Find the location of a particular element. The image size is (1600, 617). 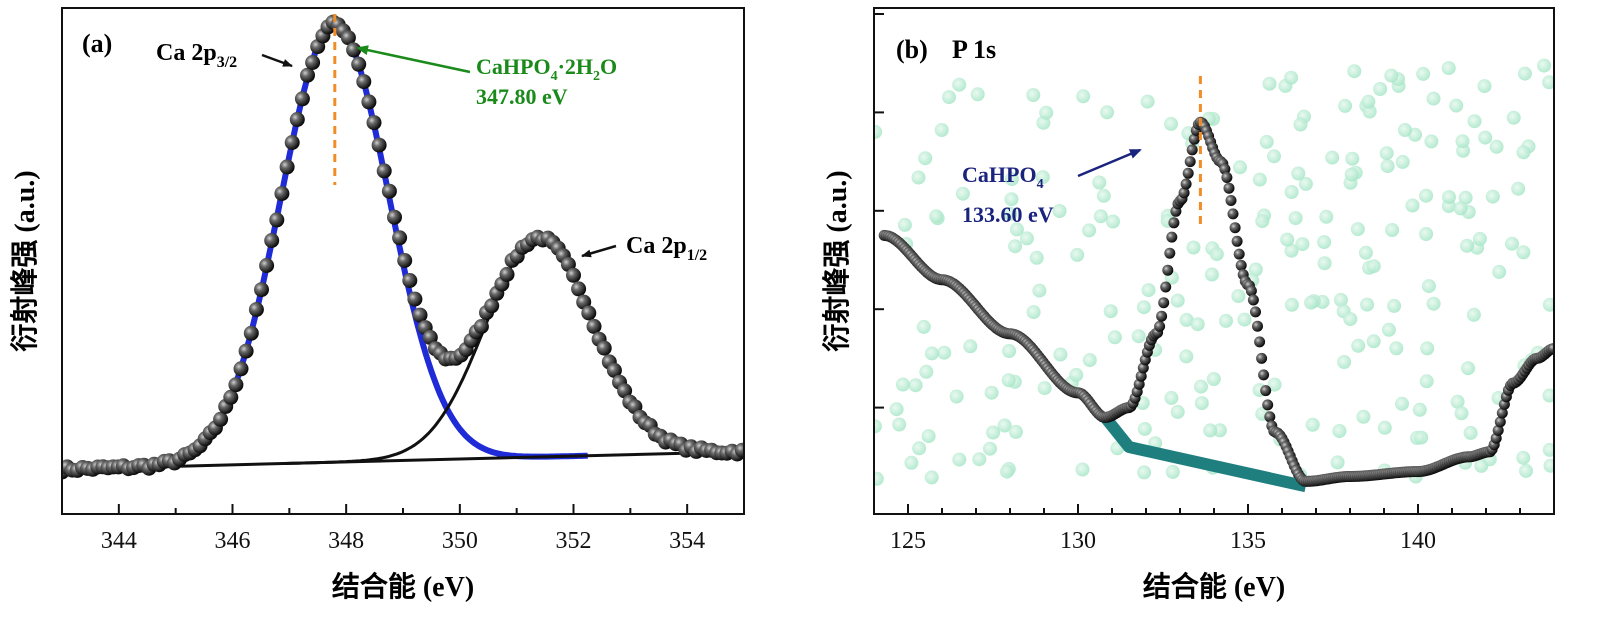

panel-b-compound-energy: 133.60 eV is located at coordinates (1008, 214).